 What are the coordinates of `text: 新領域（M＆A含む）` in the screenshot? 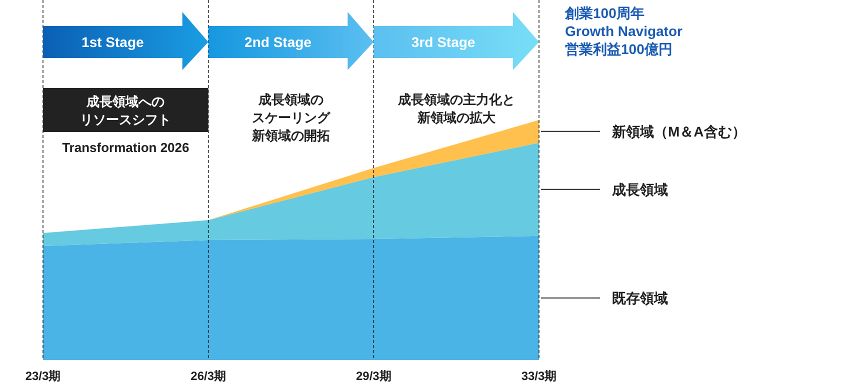 It's located at (678, 131).